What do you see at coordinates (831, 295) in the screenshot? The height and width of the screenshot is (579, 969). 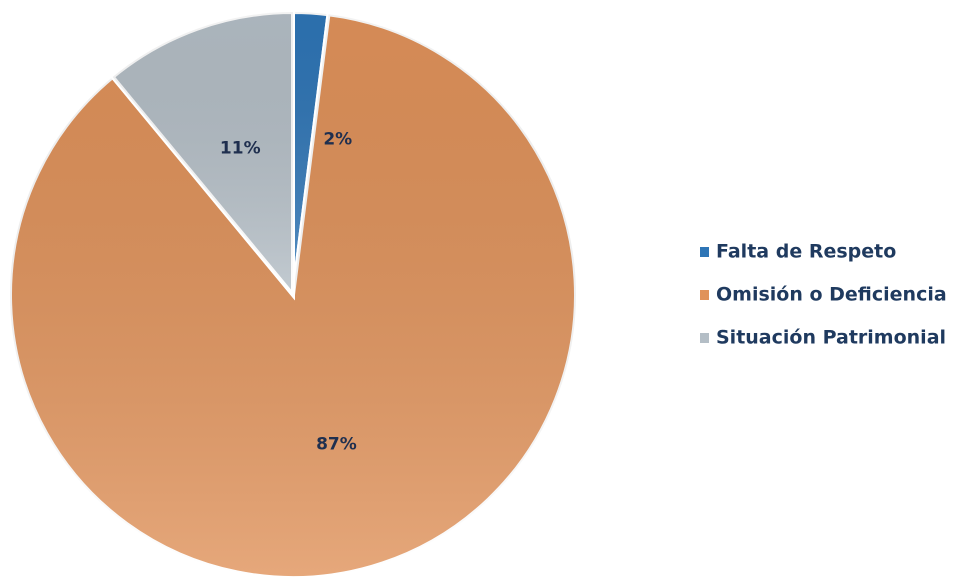 I see `legend-label: Omisión o Deficiencia` at bounding box center [831, 295].